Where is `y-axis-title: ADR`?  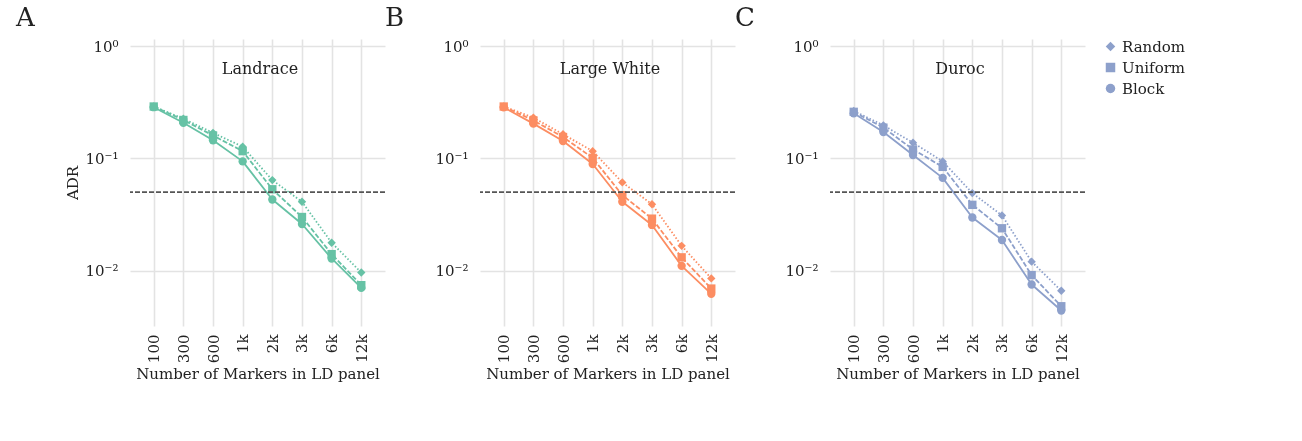
y-axis-title: ADR is located at coordinates (73, 183).